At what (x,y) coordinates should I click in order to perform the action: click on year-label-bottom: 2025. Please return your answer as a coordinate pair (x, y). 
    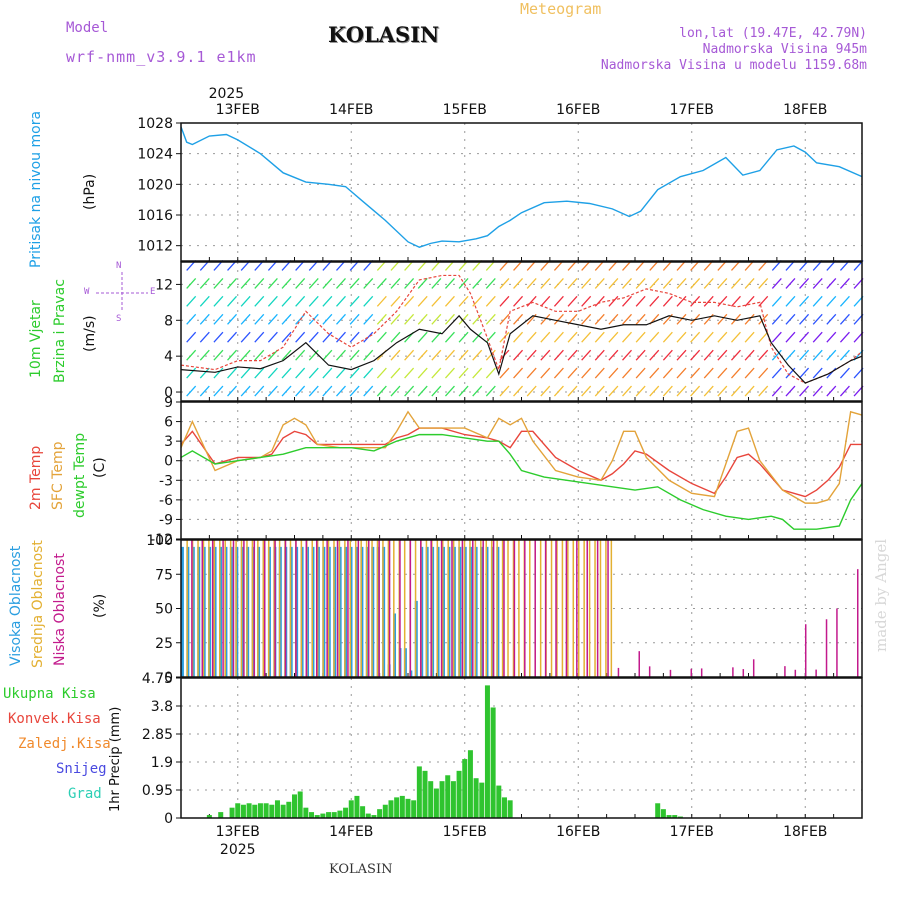
    Looking at the image, I should click on (238, 850).